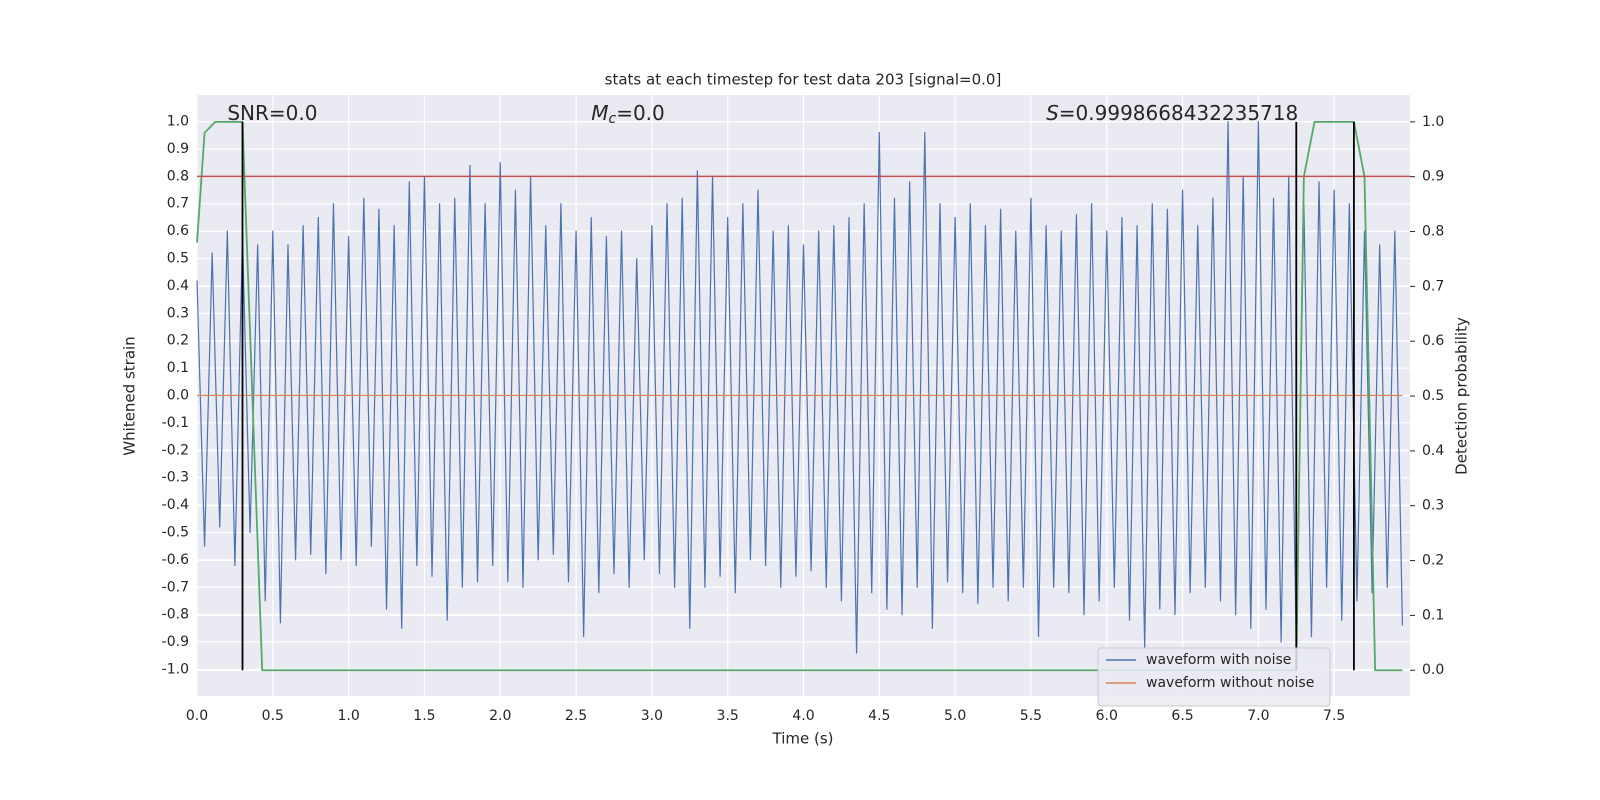  I want to click on annotation: SNR=0.0, so click(272, 113).